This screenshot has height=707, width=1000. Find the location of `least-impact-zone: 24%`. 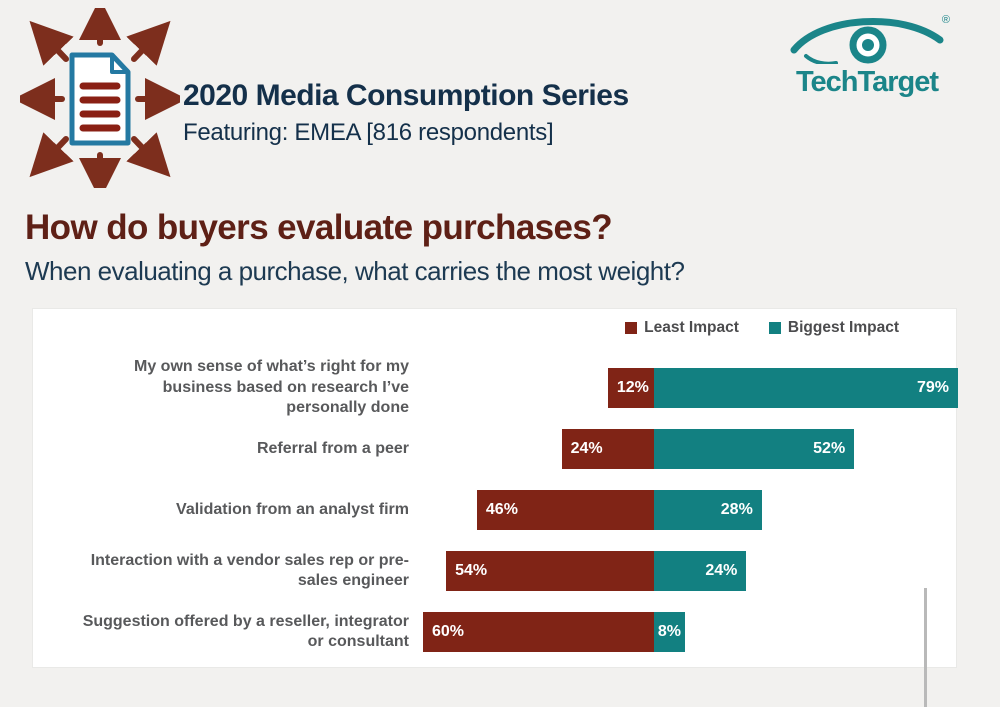

least-impact-zone: 24% is located at coordinates (537, 449).